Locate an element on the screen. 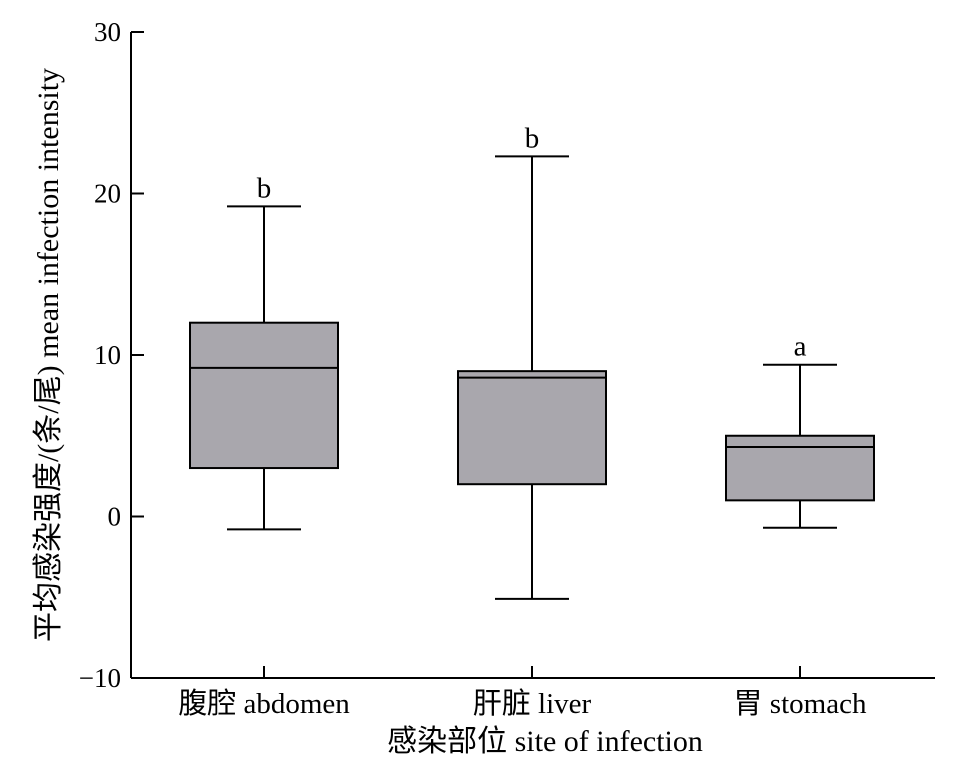 This screenshot has height=778, width=962. box-3: a is located at coordinates (800, 430).